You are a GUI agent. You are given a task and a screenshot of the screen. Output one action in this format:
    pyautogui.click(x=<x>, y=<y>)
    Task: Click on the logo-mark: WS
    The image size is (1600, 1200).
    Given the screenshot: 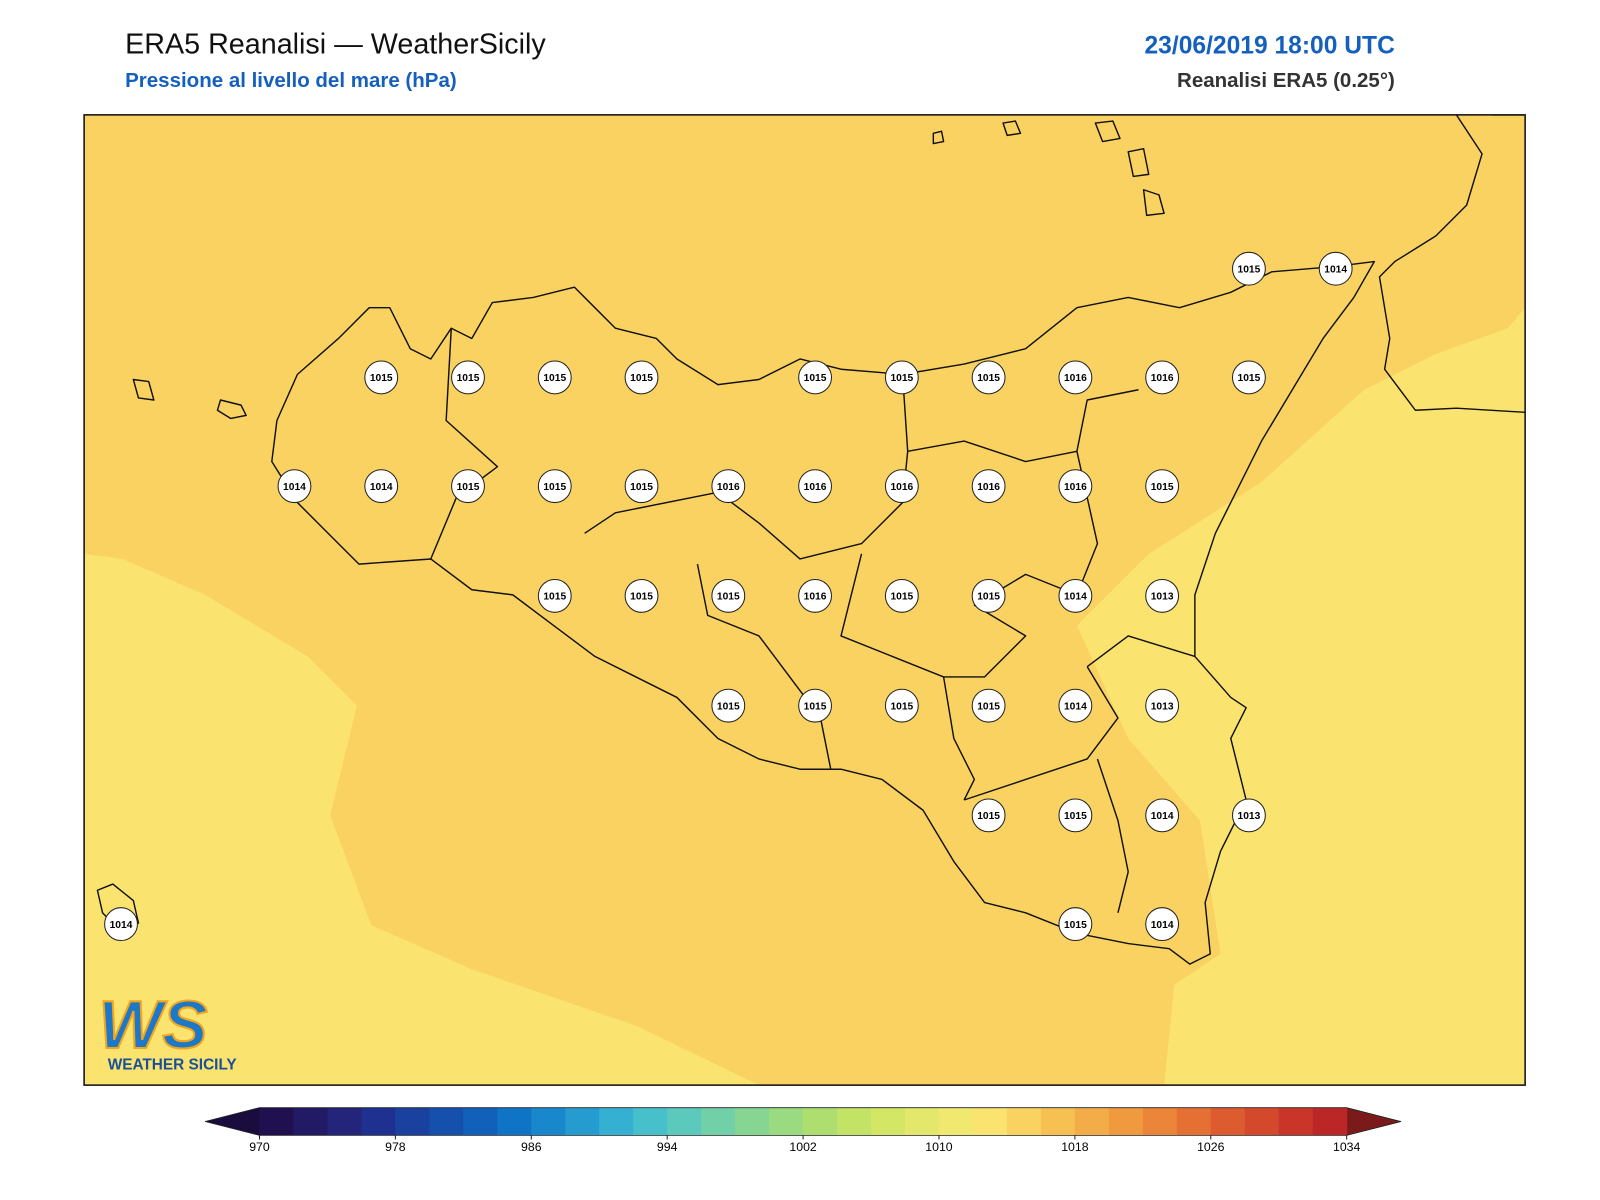 What is the action you would take?
    pyautogui.click(x=152, y=1025)
    